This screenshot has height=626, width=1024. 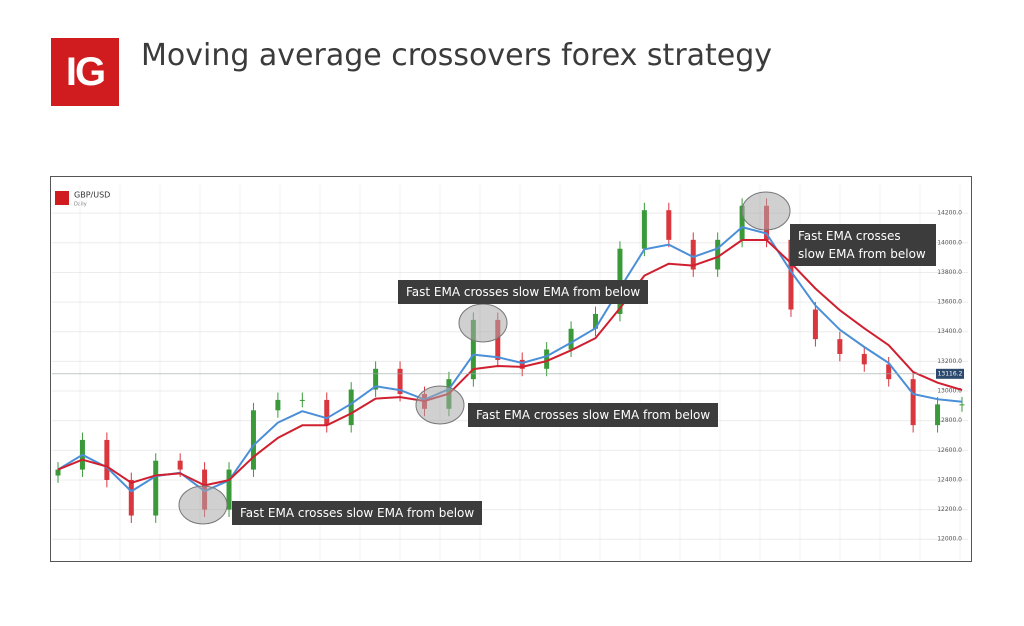 What do you see at coordinates (949, 213) in the screenshot?
I see `y-tick-label: 14200.0` at bounding box center [949, 213].